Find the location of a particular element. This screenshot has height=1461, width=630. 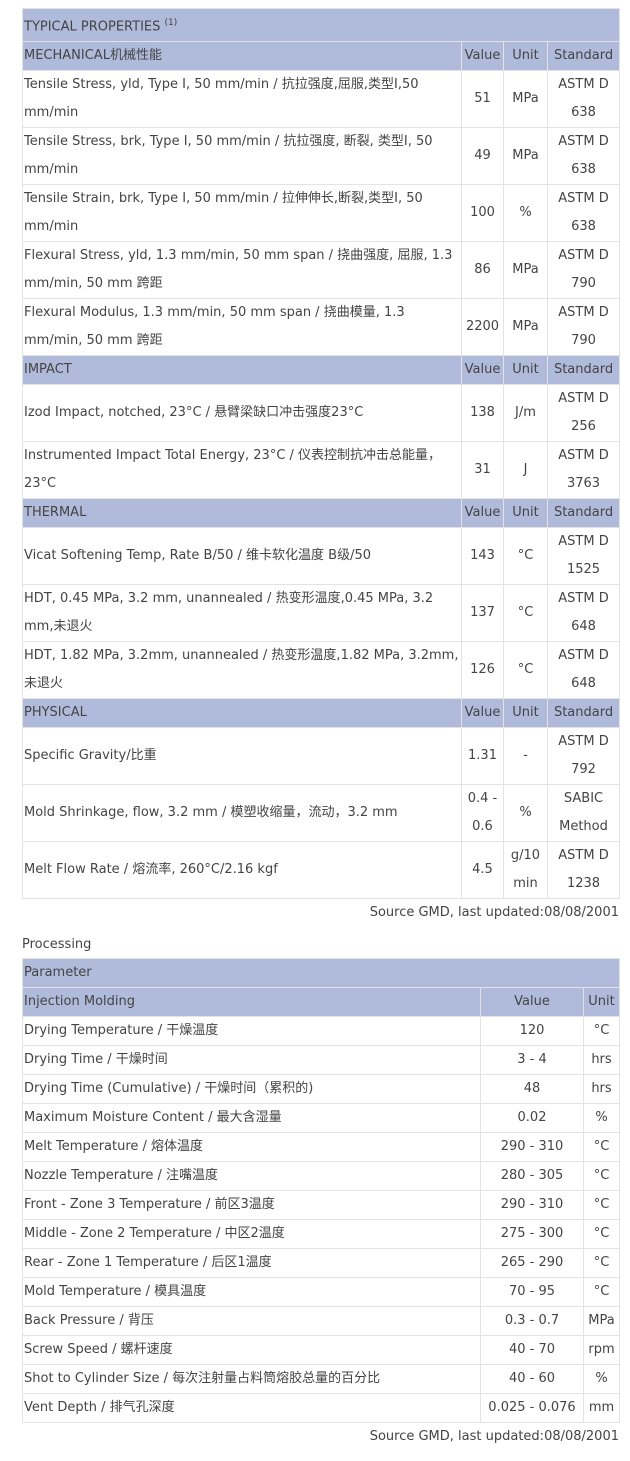

standard-cell: SABIC Method is located at coordinates (583, 813).